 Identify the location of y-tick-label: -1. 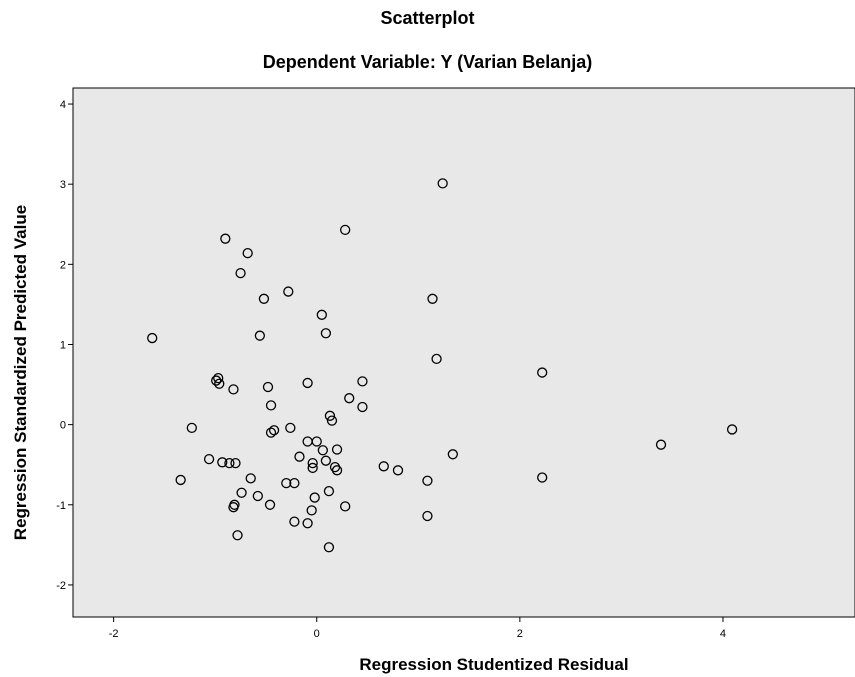
(61, 506).